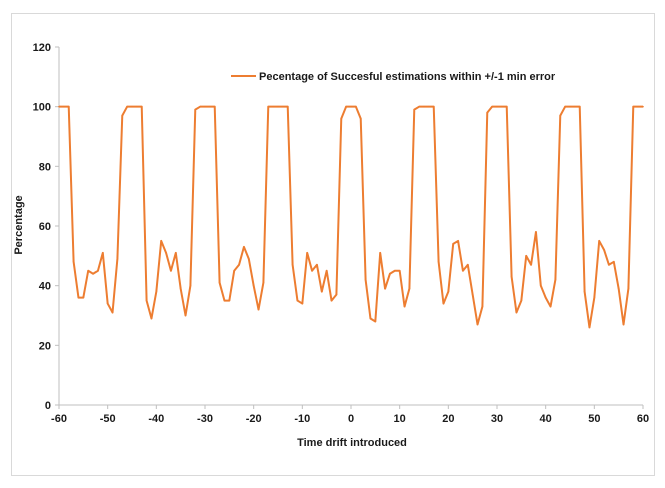 The width and height of the screenshot is (665, 488). What do you see at coordinates (497, 419) in the screenshot?
I see `x-tick-label: 30` at bounding box center [497, 419].